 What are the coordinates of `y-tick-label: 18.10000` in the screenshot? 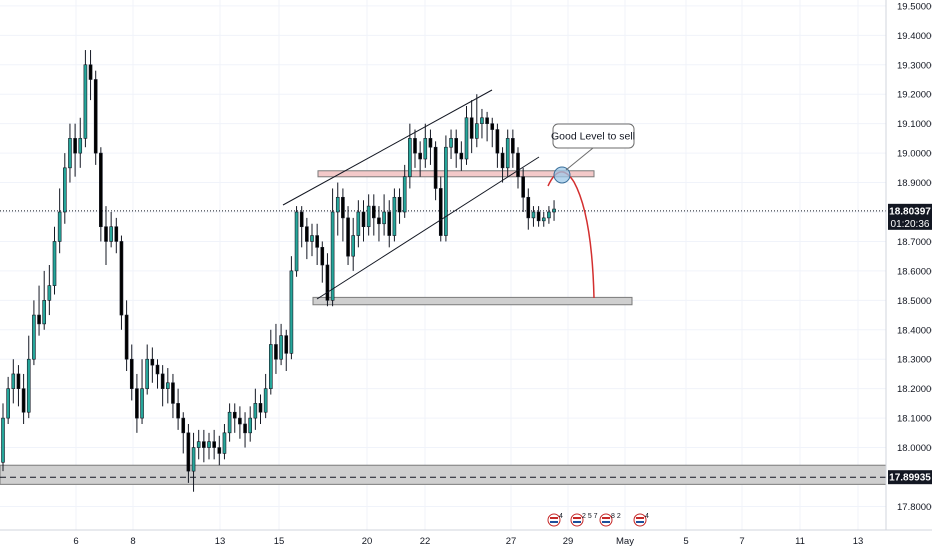 It's located at (914, 419).